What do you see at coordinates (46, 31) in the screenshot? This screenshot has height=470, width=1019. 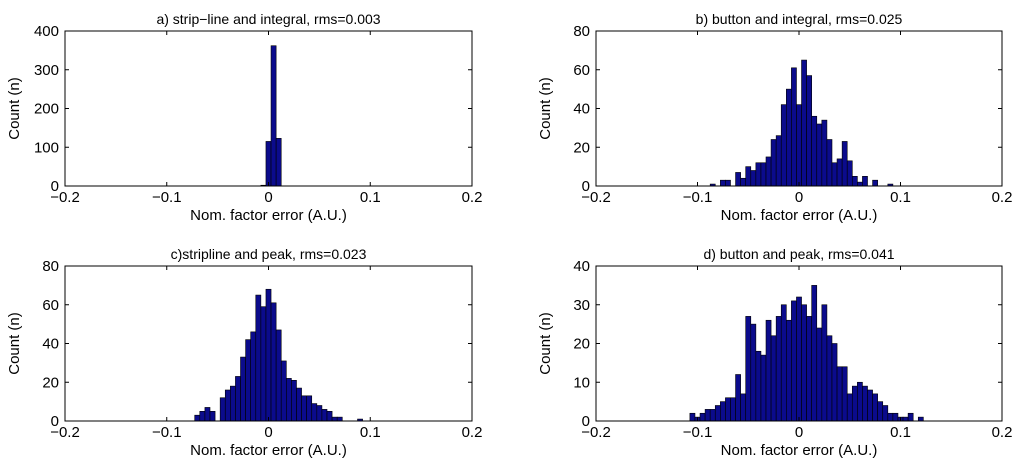 I see `y-tick-label: 400` at bounding box center [46, 31].